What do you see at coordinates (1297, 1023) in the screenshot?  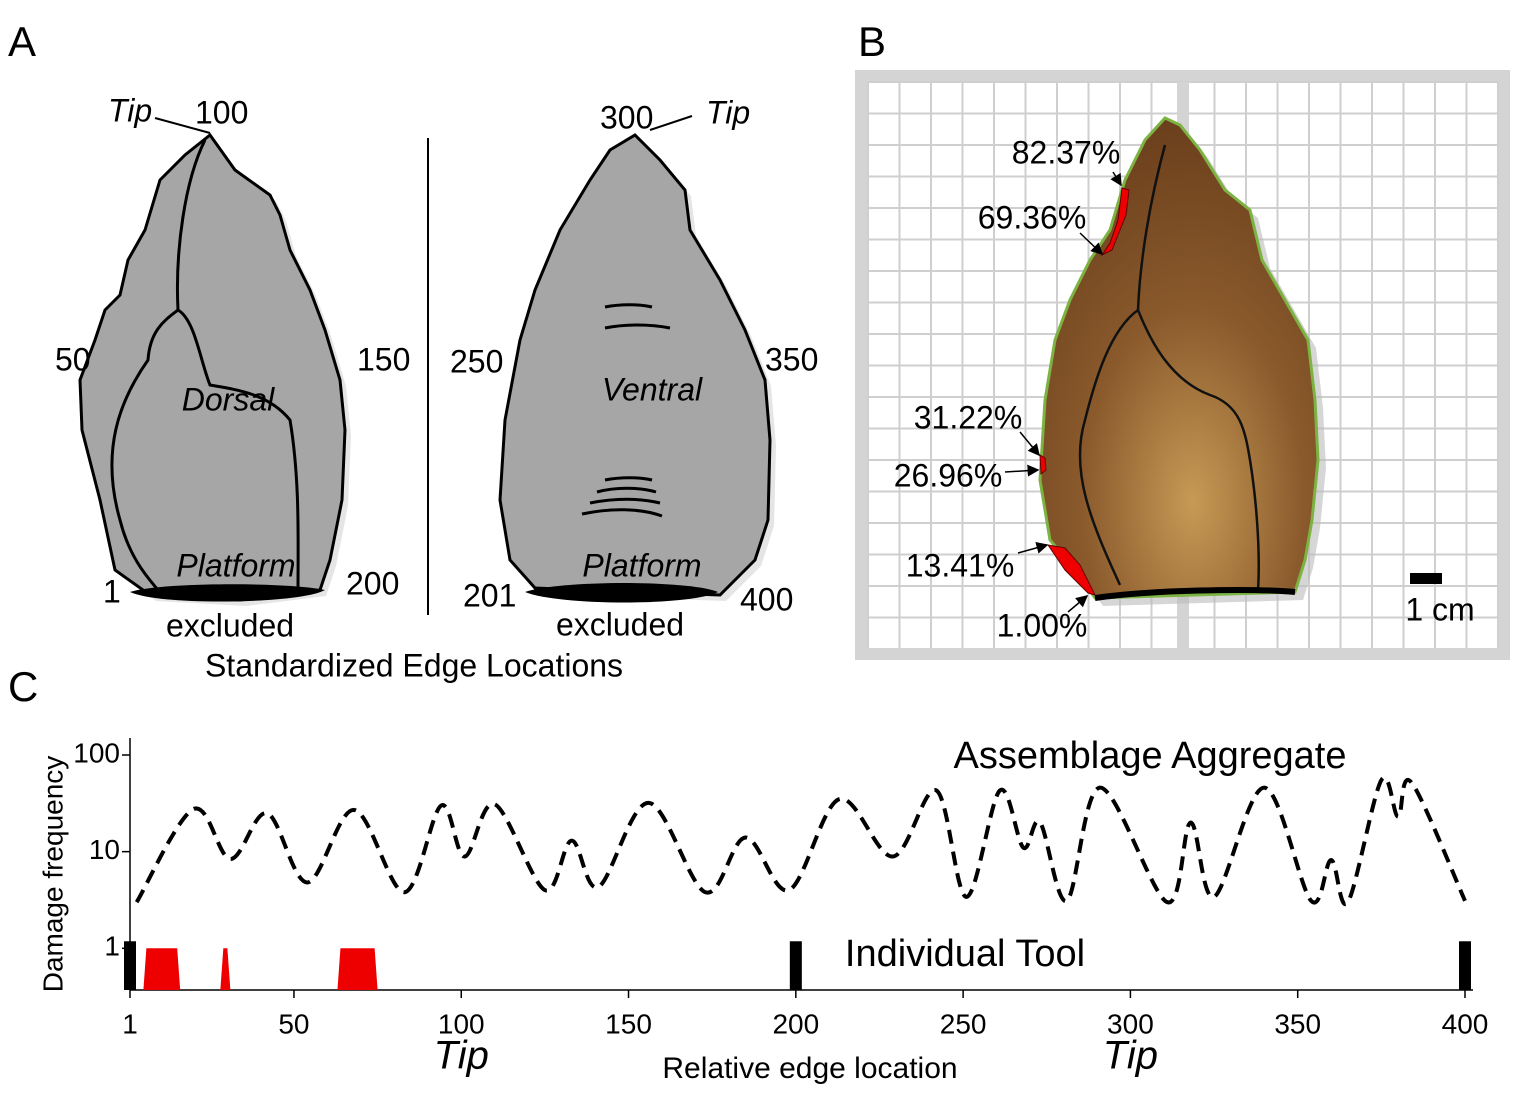 I see `x-tick-label: 350` at bounding box center [1297, 1023].